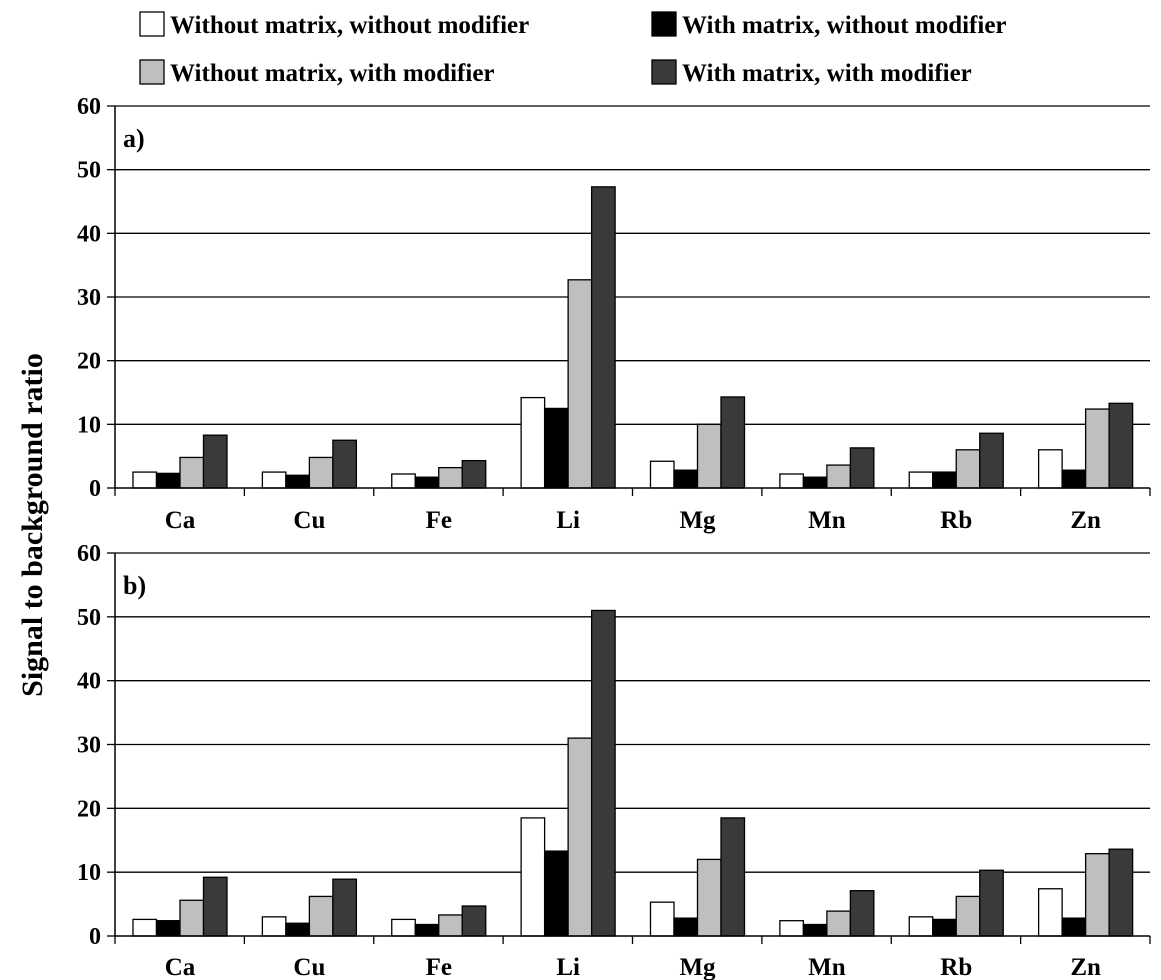  I want to click on y-axis-label-group: Signal to background ratio, so click(32, 525).